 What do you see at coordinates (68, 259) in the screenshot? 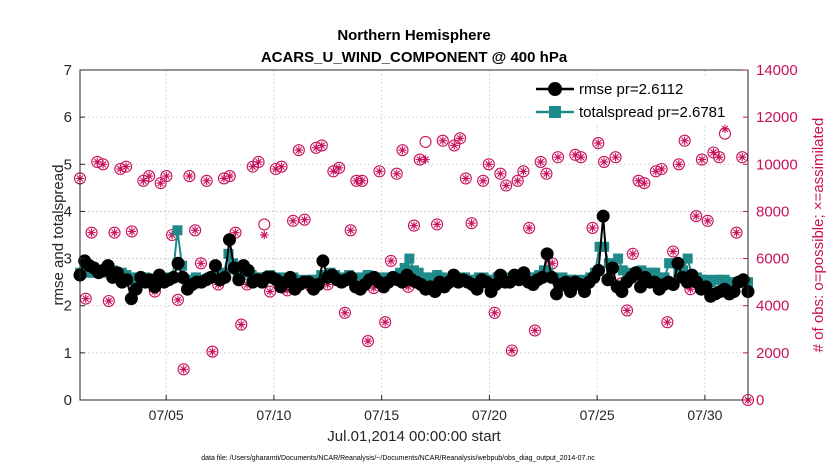
I see `y-tick-label: 3` at bounding box center [68, 259].